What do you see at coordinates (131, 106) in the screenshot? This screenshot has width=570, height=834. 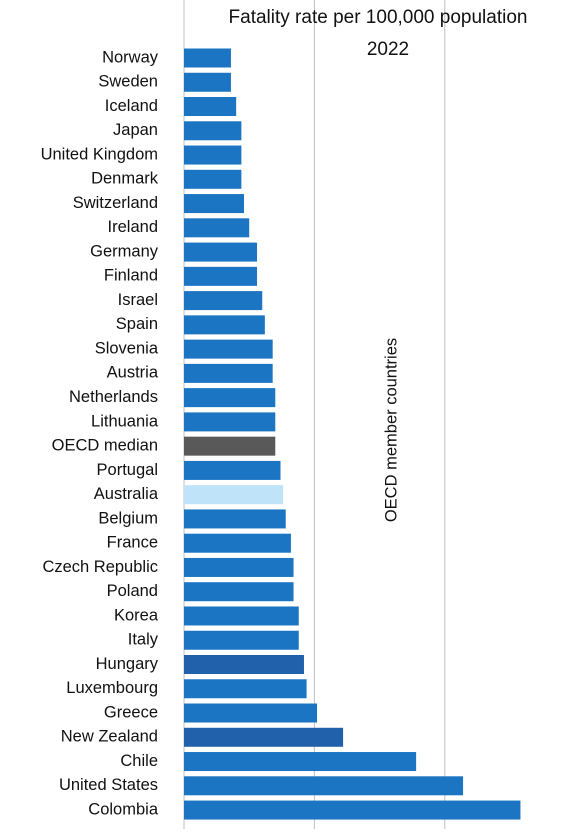 I see `y-tick-label: Iceland` at bounding box center [131, 106].